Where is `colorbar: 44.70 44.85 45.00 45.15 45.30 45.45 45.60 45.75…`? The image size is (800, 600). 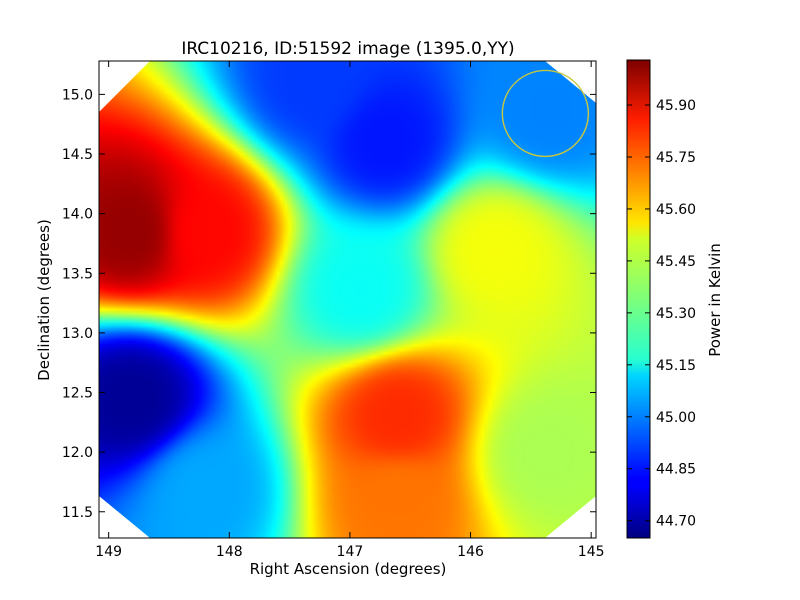
colorbar: 44.70 44.85 45.00 45.15 45.30 45.45 45.60 45.75… is located at coordinates (675, 299).